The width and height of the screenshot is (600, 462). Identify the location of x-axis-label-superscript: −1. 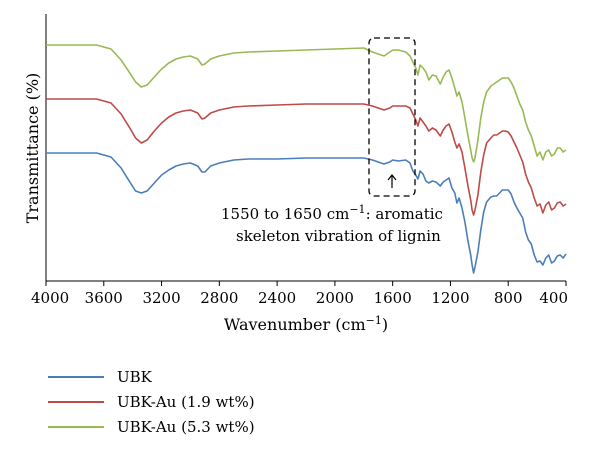
(374, 320).